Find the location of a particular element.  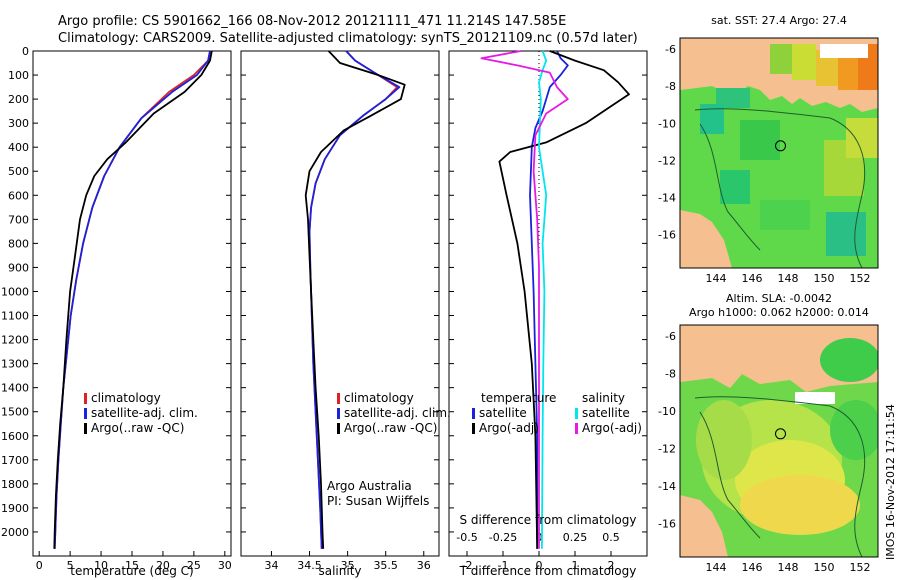

y-tick-label: 400 is located at coordinates (18, 147).